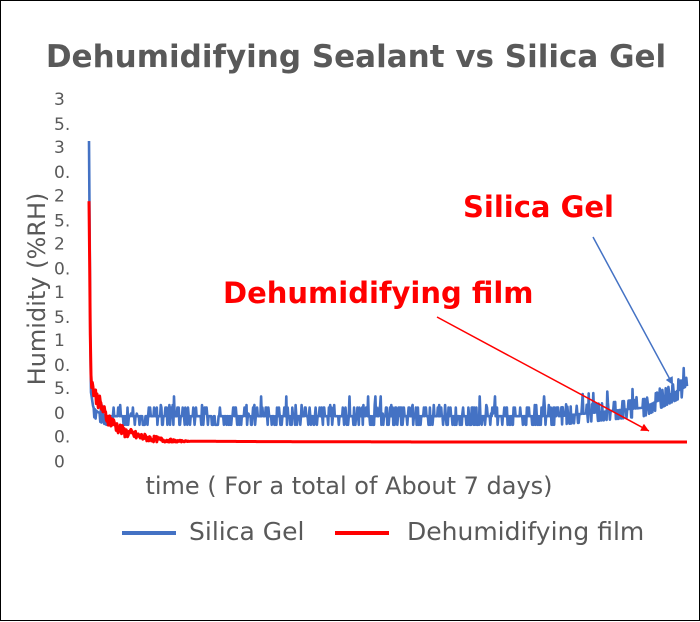 This screenshot has height=622, width=700. I want to click on legend-item-silica-gel: Silica Gel, so click(213, 531).